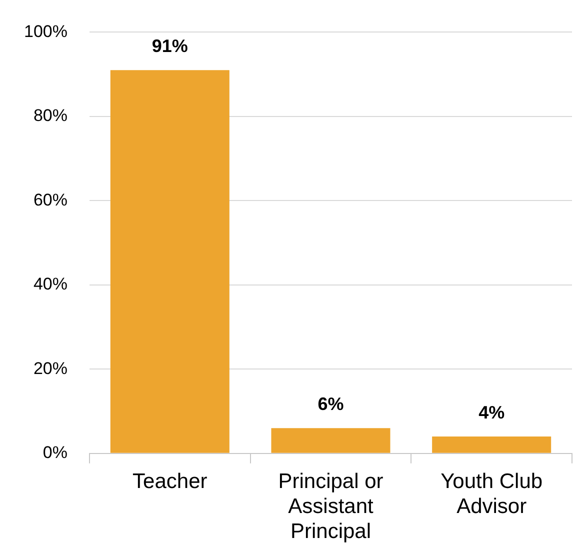  What do you see at coordinates (50, 200) in the screenshot?
I see `y-tick-label: 60%` at bounding box center [50, 200].